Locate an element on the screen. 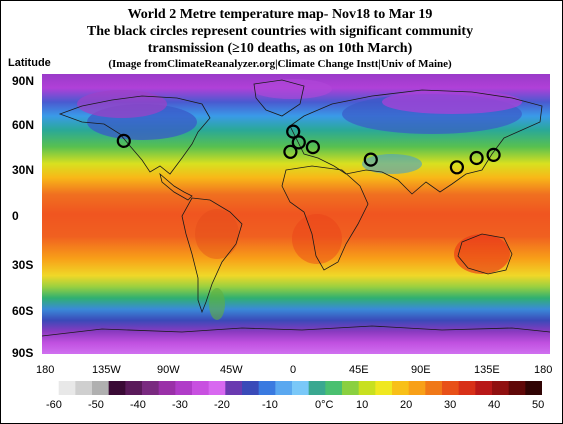 The height and width of the screenshot is (424, 563). colorbar-tick-m30: -30 is located at coordinates (180, 405).